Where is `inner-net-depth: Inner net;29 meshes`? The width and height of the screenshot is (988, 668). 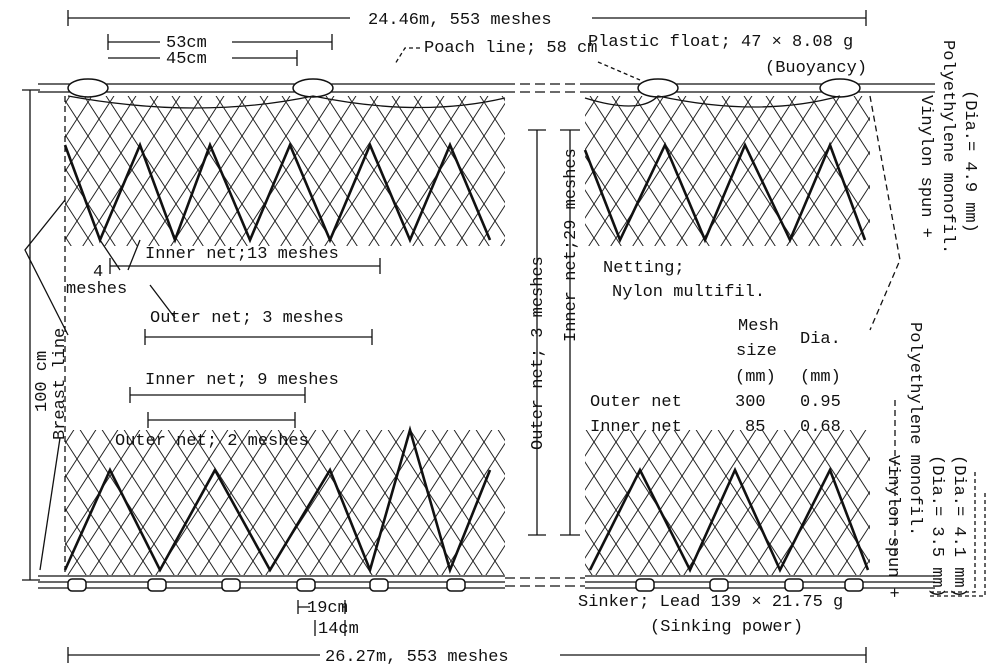 inner-net-depth: Inner net;29 meshes is located at coordinates (571, 245).